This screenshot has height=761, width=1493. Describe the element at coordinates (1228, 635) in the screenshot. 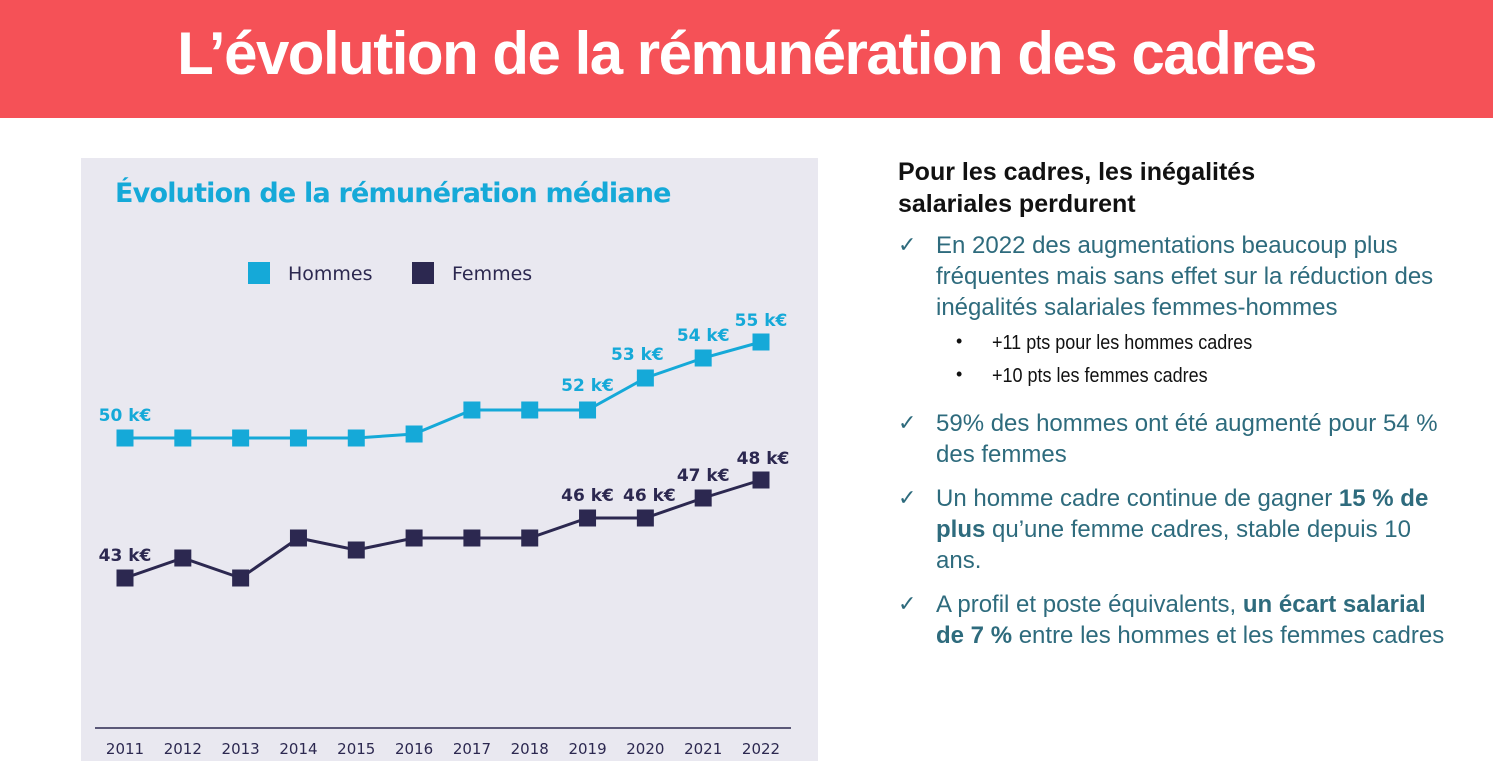

I see `insight-text-post: entre les hommes et les femmes cadres` at that location.